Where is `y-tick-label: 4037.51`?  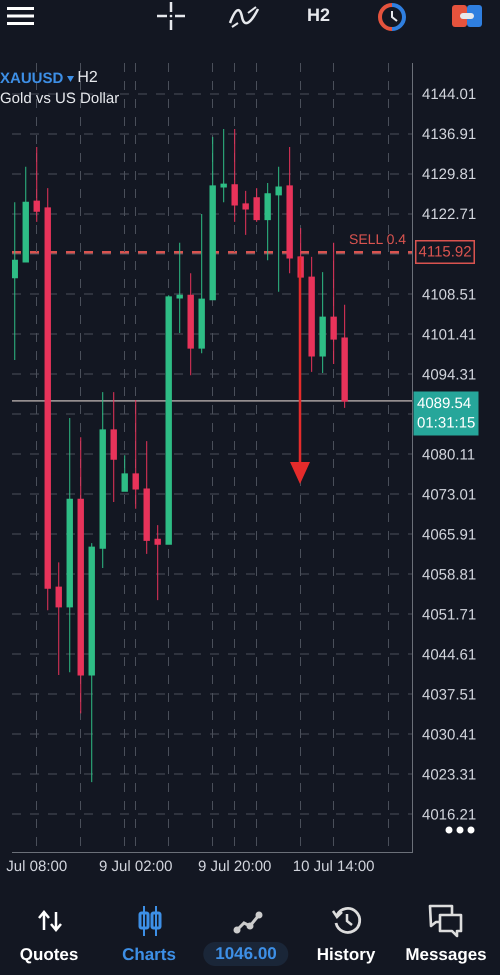
y-tick-label: 4037.51 is located at coordinates (449, 695).